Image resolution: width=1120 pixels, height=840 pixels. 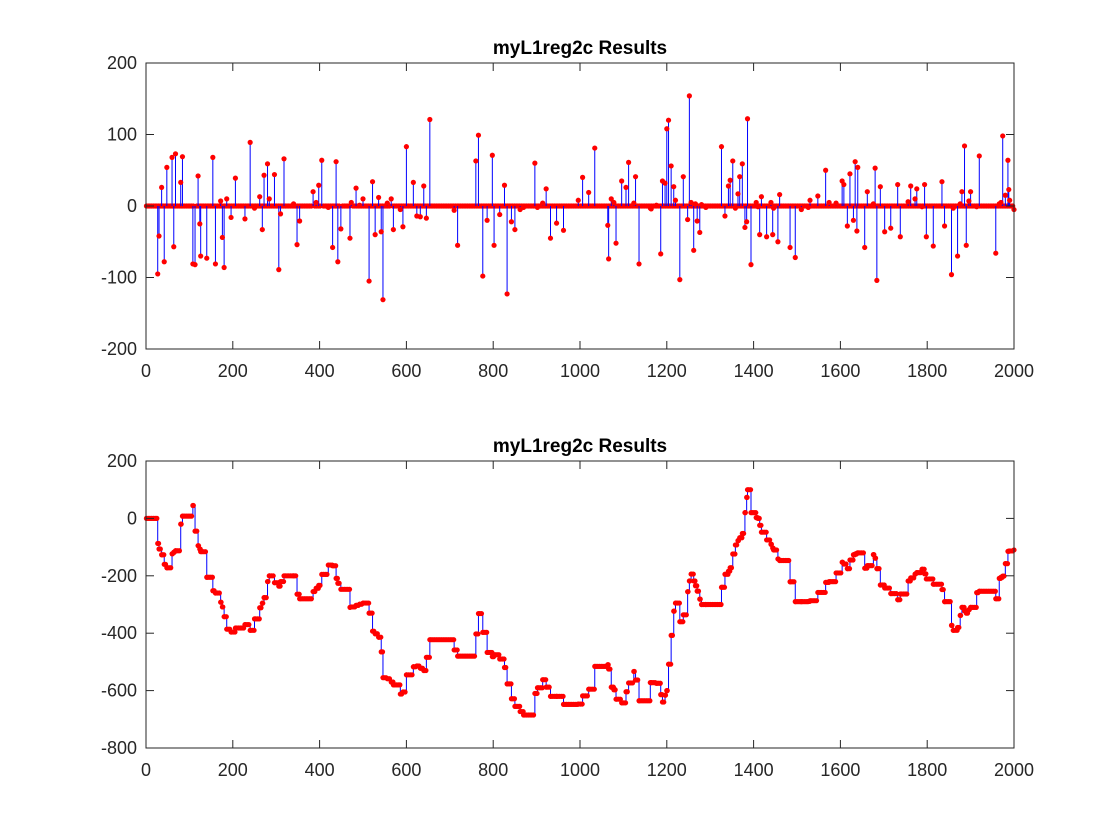 What do you see at coordinates (119, 691) in the screenshot?
I see `bottom-ytick-label: -600` at bounding box center [119, 691].